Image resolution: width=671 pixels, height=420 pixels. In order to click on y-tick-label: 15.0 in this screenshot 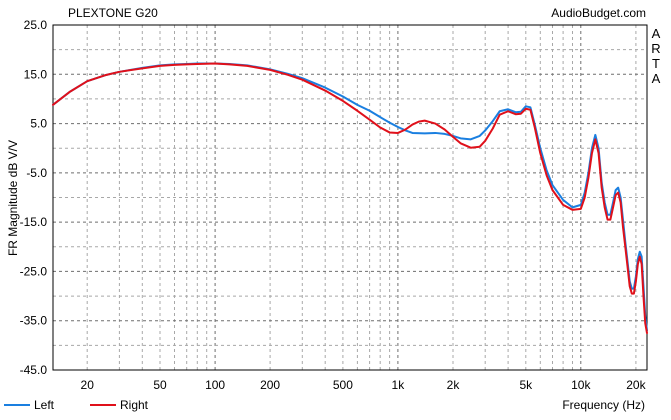, I will do `click(36, 74)`.